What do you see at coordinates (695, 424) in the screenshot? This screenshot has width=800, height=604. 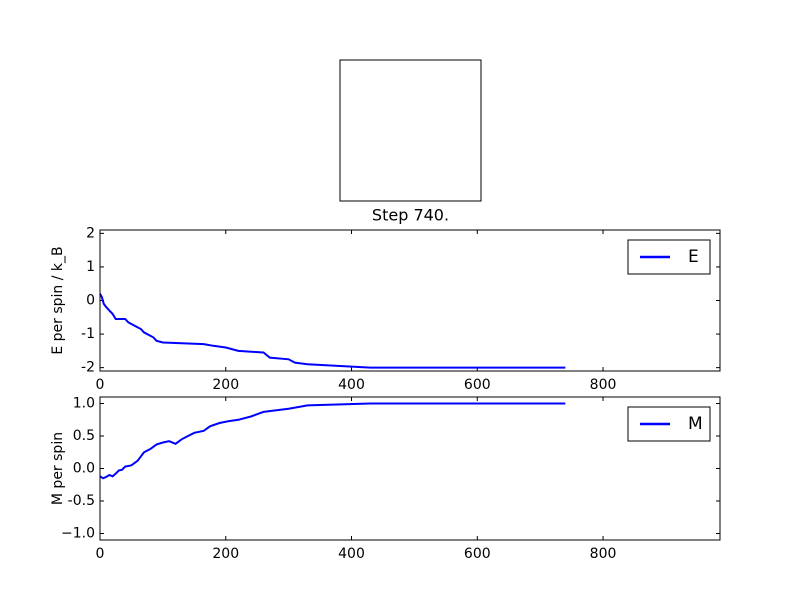 I see `legend-label: M` at bounding box center [695, 424].